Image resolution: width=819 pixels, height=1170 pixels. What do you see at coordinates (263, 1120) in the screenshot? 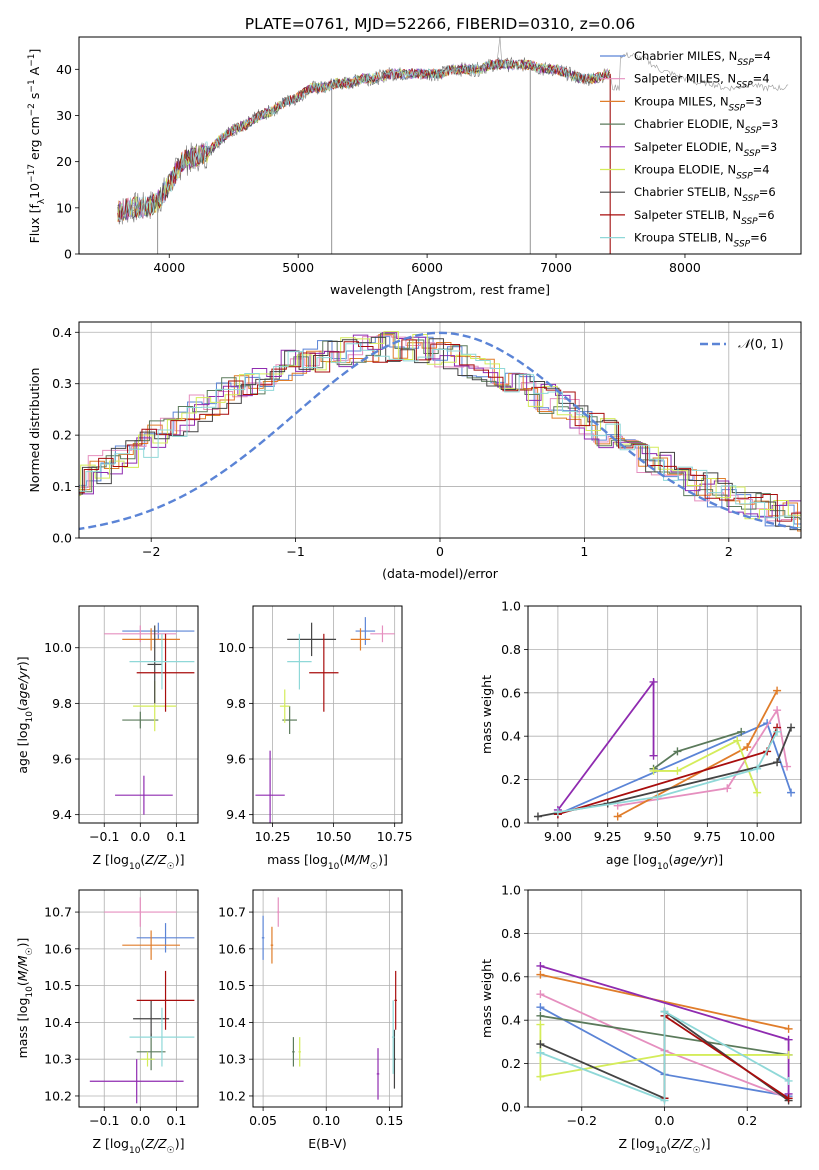
I see `ebv-mass-xtick-label: 0.05` at bounding box center [263, 1120].